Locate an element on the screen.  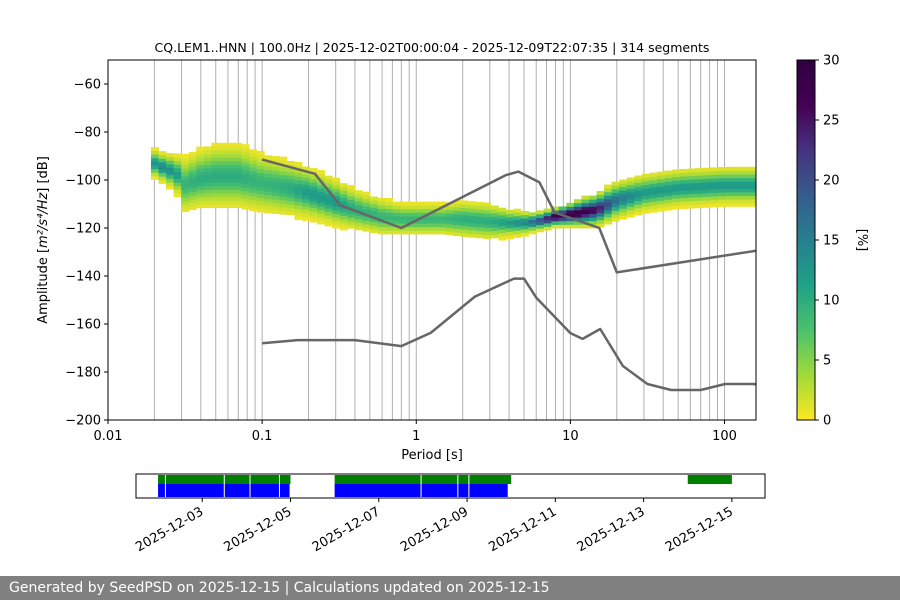
y-axis-label-prefix: Amplitude [ is located at coordinates (43, 286).